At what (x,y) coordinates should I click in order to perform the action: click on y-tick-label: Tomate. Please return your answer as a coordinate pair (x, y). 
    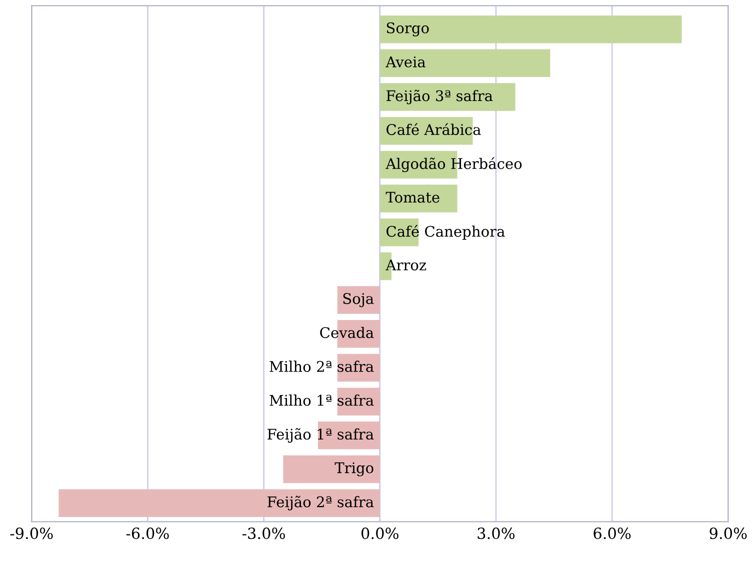
    Looking at the image, I should click on (413, 197).